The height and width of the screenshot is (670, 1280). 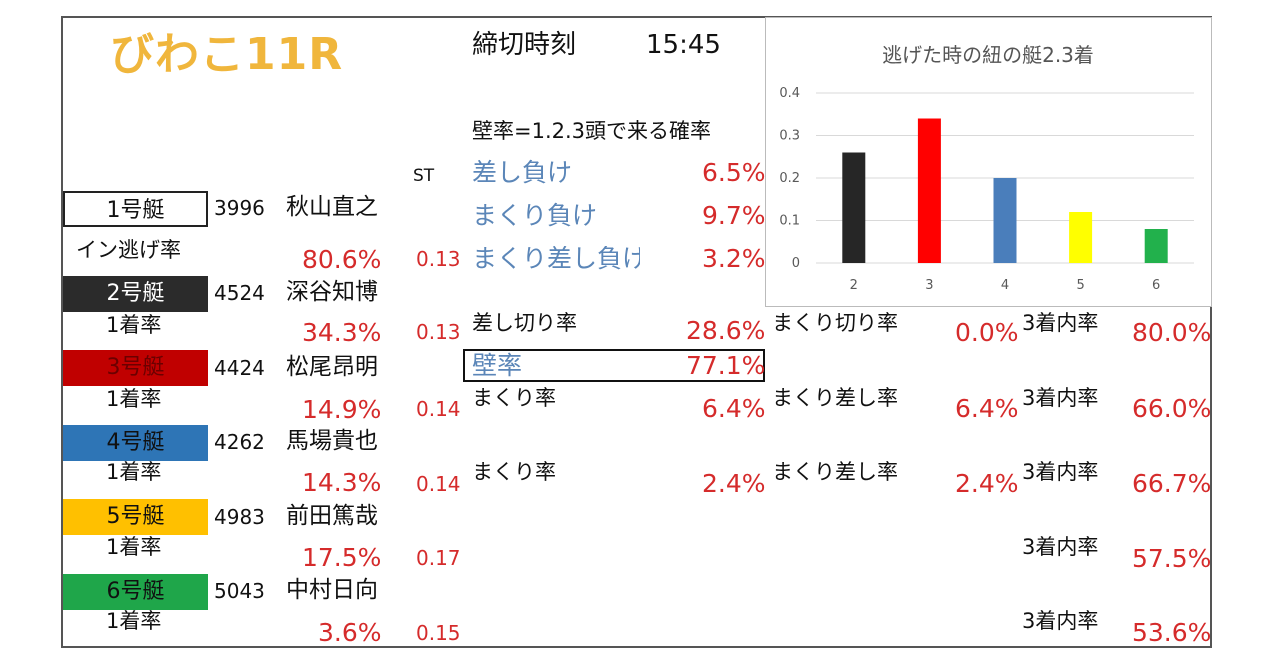 What do you see at coordinates (789, 136) in the screenshot?
I see `chart-y-tick: 0.3` at bounding box center [789, 136].